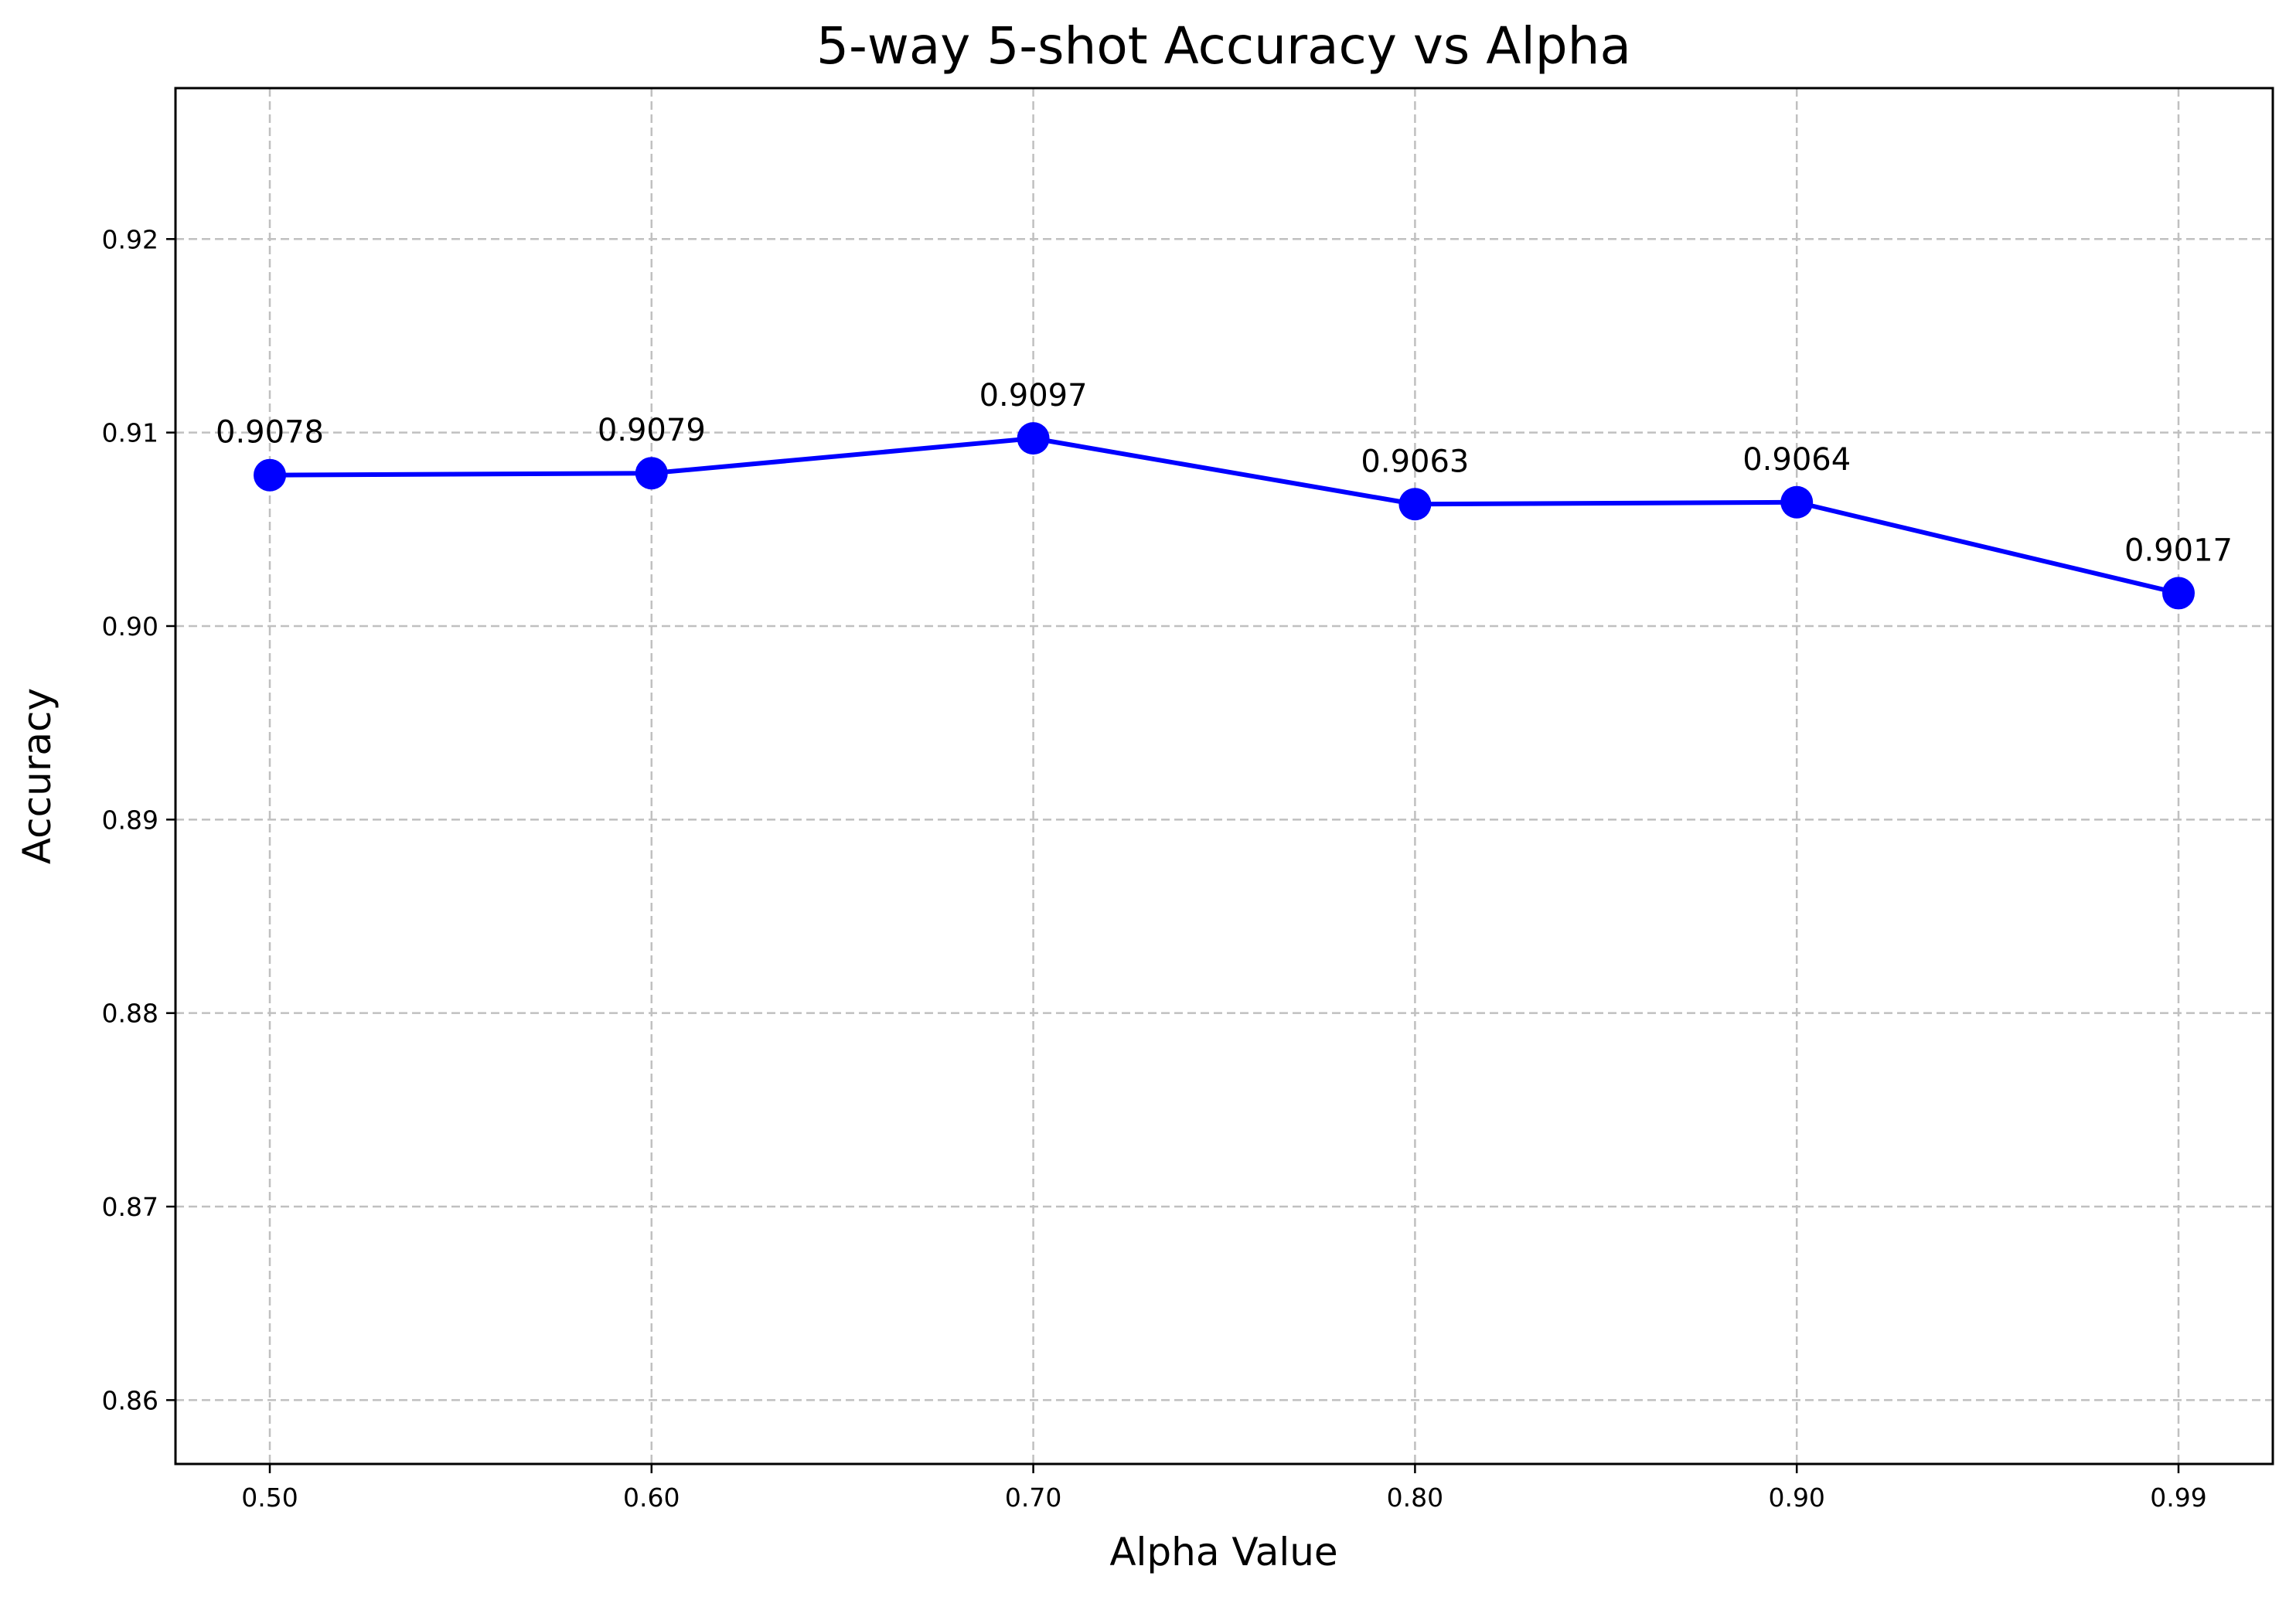  What do you see at coordinates (1796, 460) in the screenshot?
I see `data-label: 0.9064` at bounding box center [1796, 460].